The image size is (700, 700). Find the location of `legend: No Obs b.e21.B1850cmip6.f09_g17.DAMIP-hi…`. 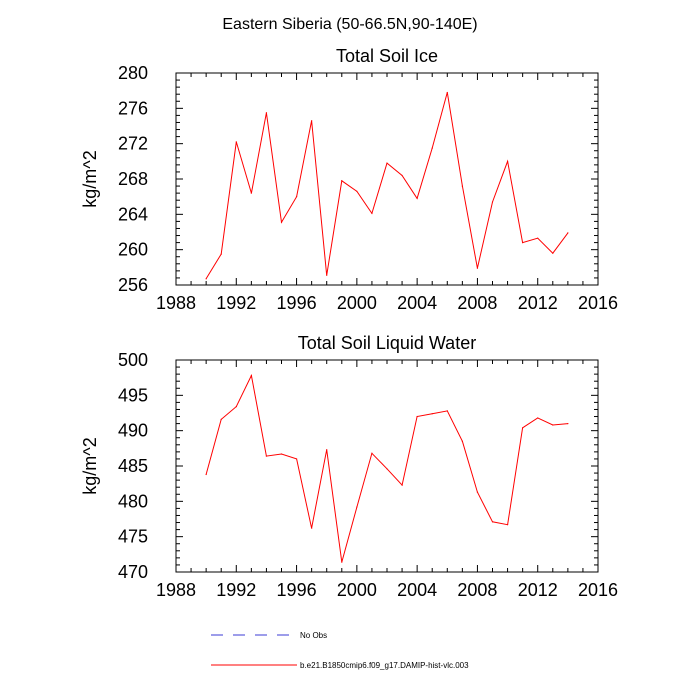

legend: No Obs b.e21.B1850cmip6.f09_g17.DAMIP-hi… is located at coordinates (340, 650).